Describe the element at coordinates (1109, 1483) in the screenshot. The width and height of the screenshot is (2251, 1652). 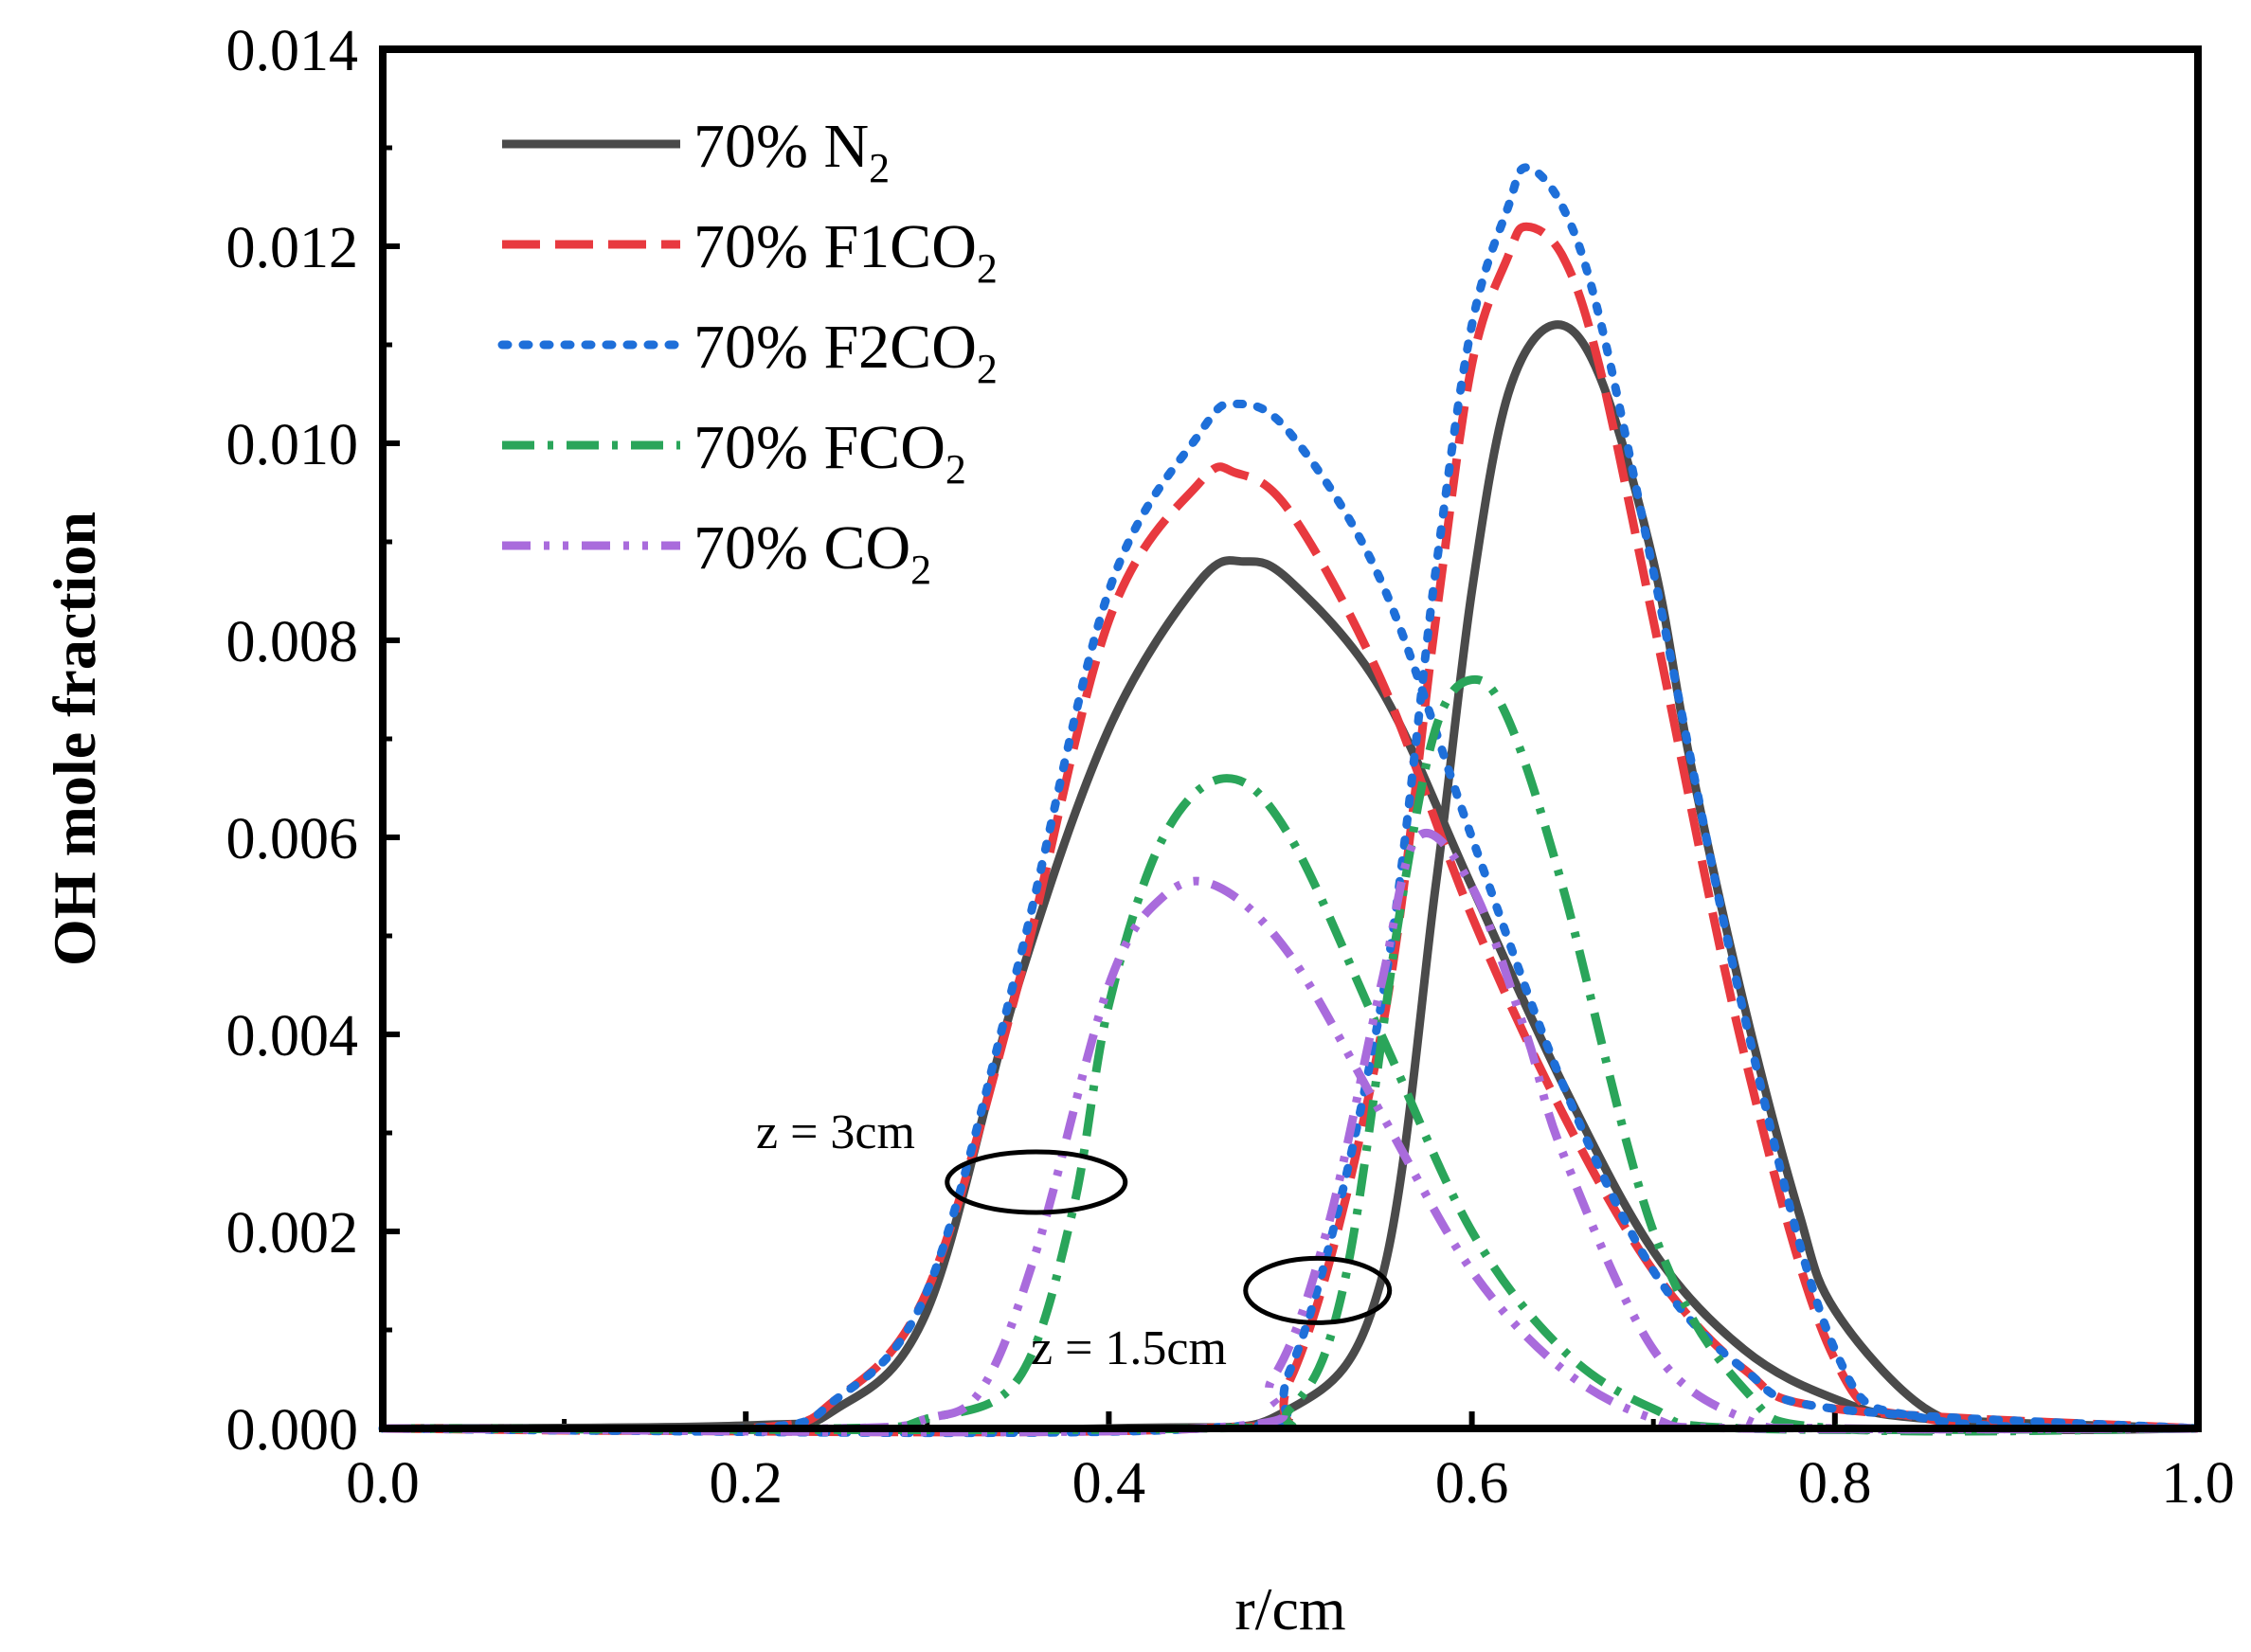
I see `x-tick-label: 0.4` at that location.